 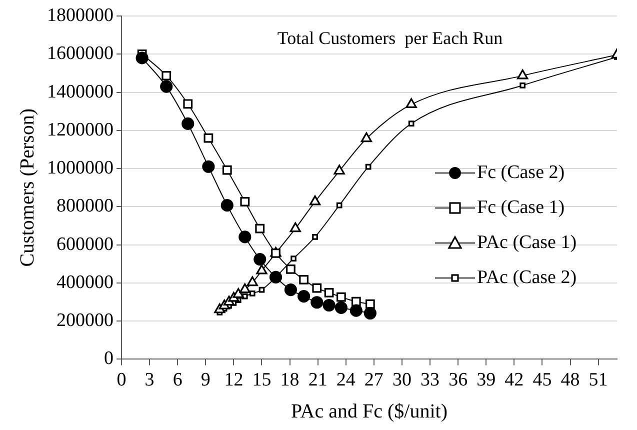 What do you see at coordinates (346, 380) in the screenshot?
I see `x-tick-label: 24` at bounding box center [346, 380].